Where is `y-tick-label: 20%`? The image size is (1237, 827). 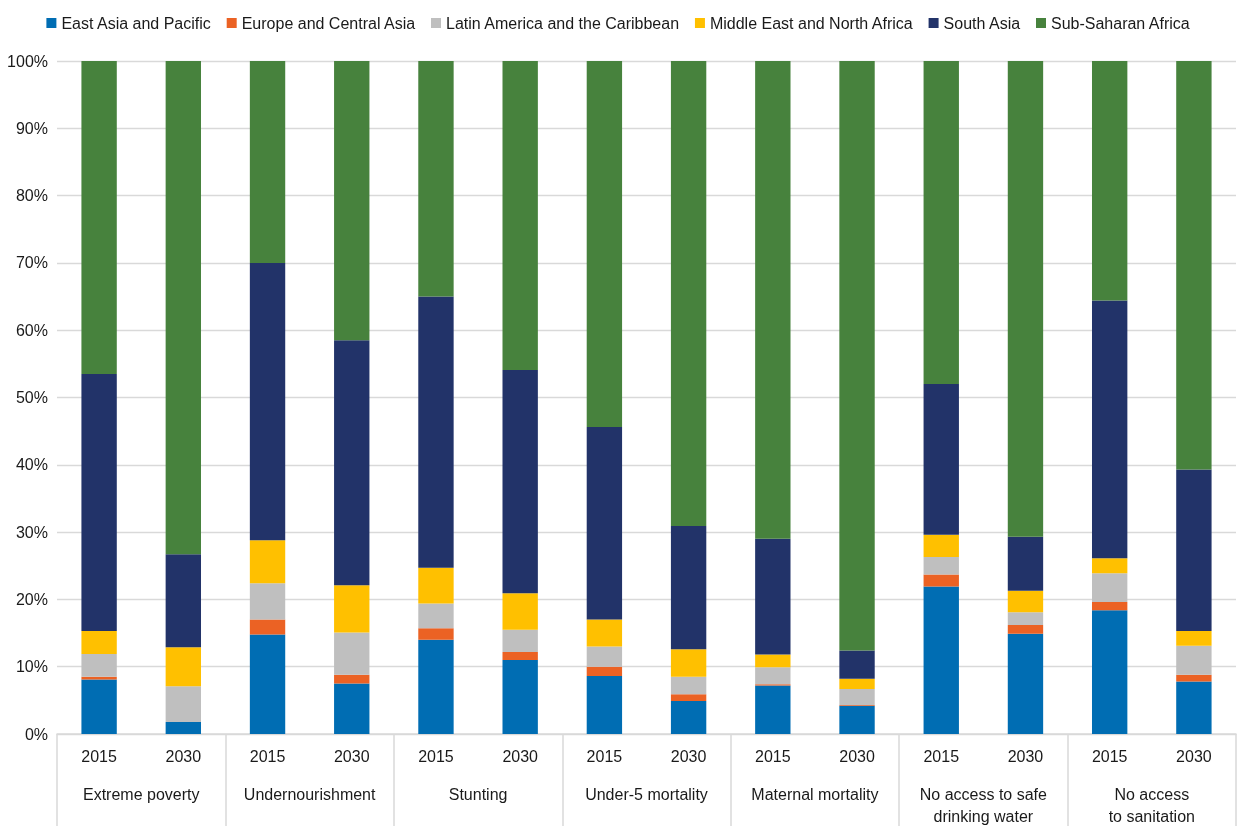
y-tick-label: 20% is located at coordinates (31, 599).